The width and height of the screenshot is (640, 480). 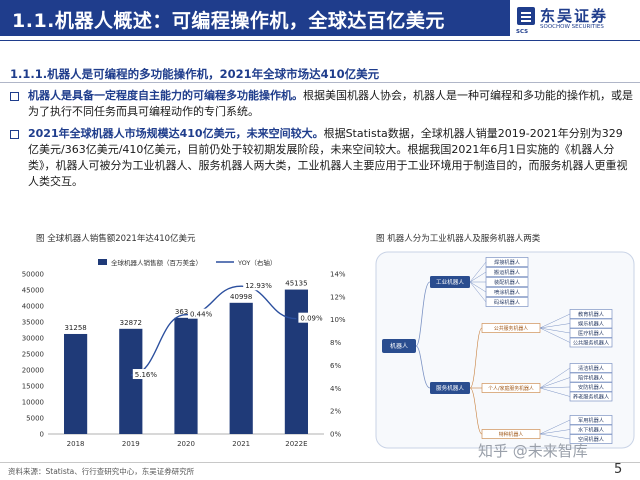 I want to click on logo-text-cn: 东吴证券, so click(x=574, y=16).